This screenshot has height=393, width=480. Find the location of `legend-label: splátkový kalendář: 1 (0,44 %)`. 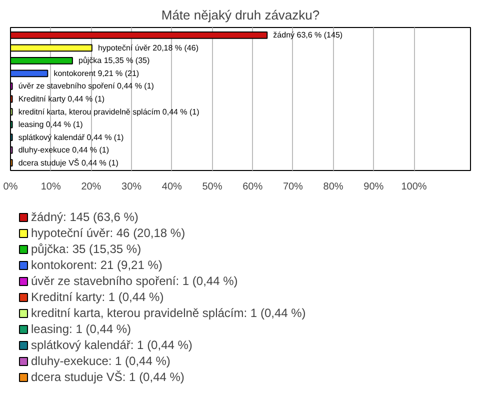

legend-label: splátkový kalendář: 1 (0,44 %) is located at coordinates (111, 345).